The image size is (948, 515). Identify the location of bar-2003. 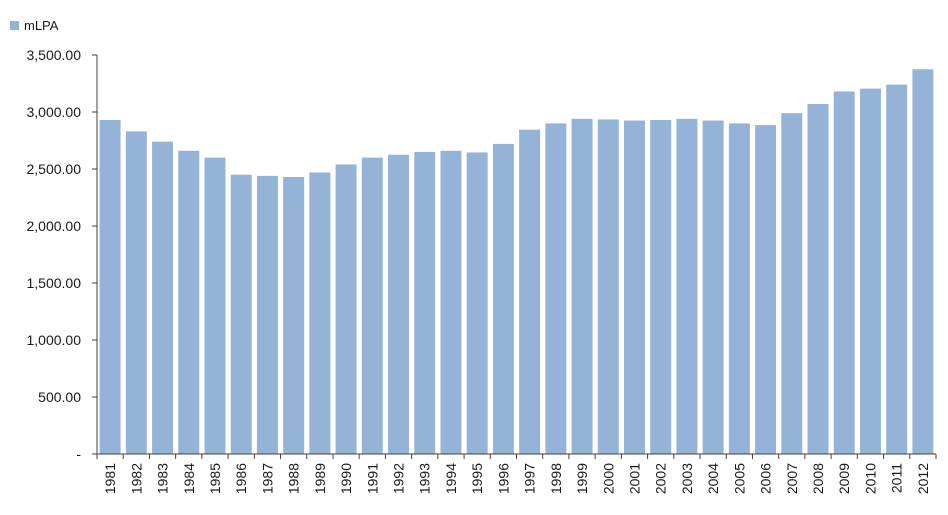
(687, 286).